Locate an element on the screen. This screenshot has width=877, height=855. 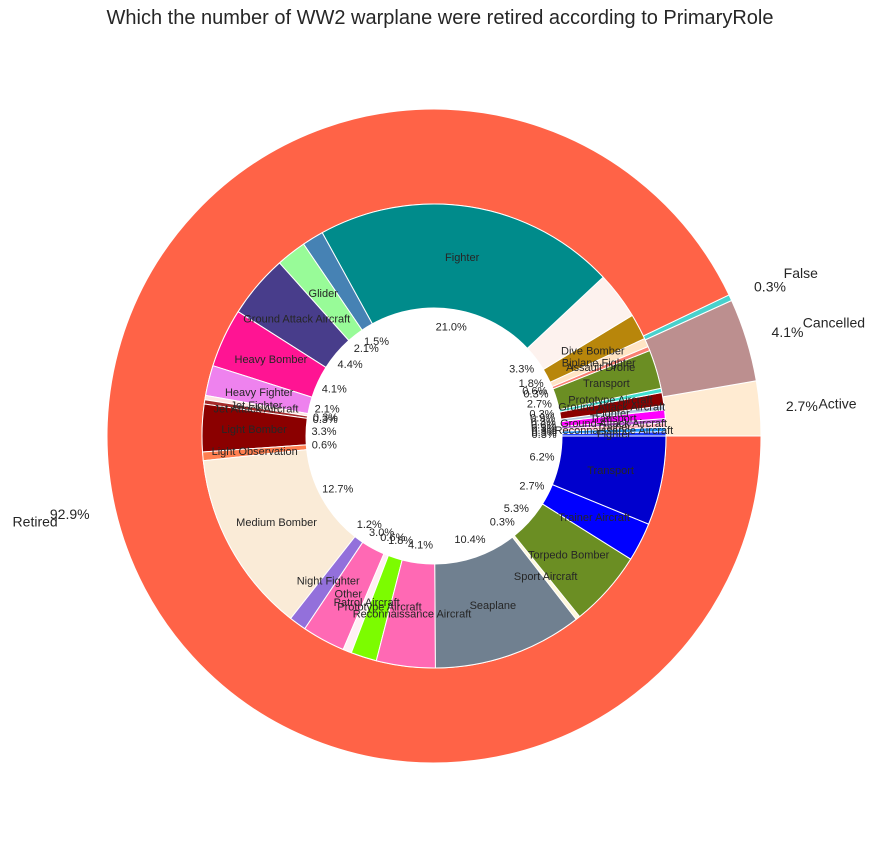
inner-label-transport-33: Transport is located at coordinates (610, 471).